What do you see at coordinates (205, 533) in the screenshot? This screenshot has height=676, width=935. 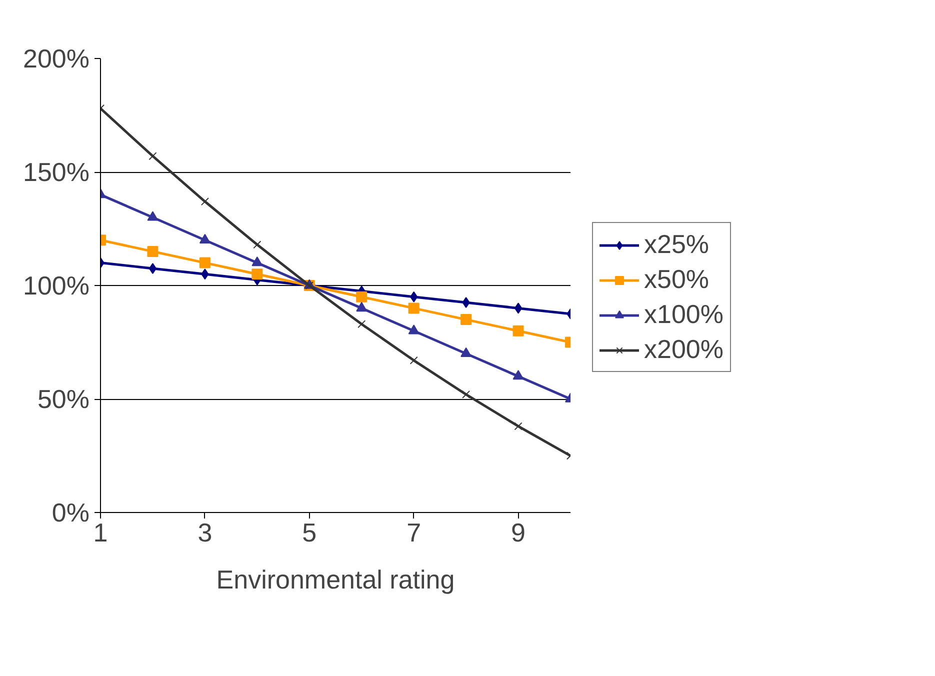 I see `x-tick-label: 3` at bounding box center [205, 533].